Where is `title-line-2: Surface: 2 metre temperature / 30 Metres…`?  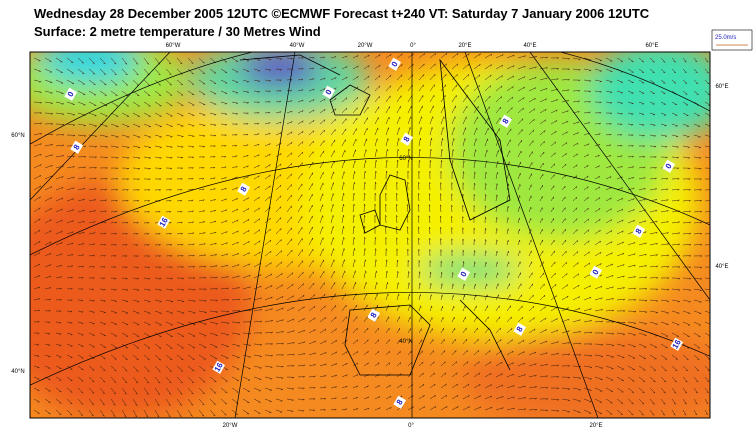
title-line-2: Surface: 2 metre temperature / 30 Metres… is located at coordinates (177, 31).